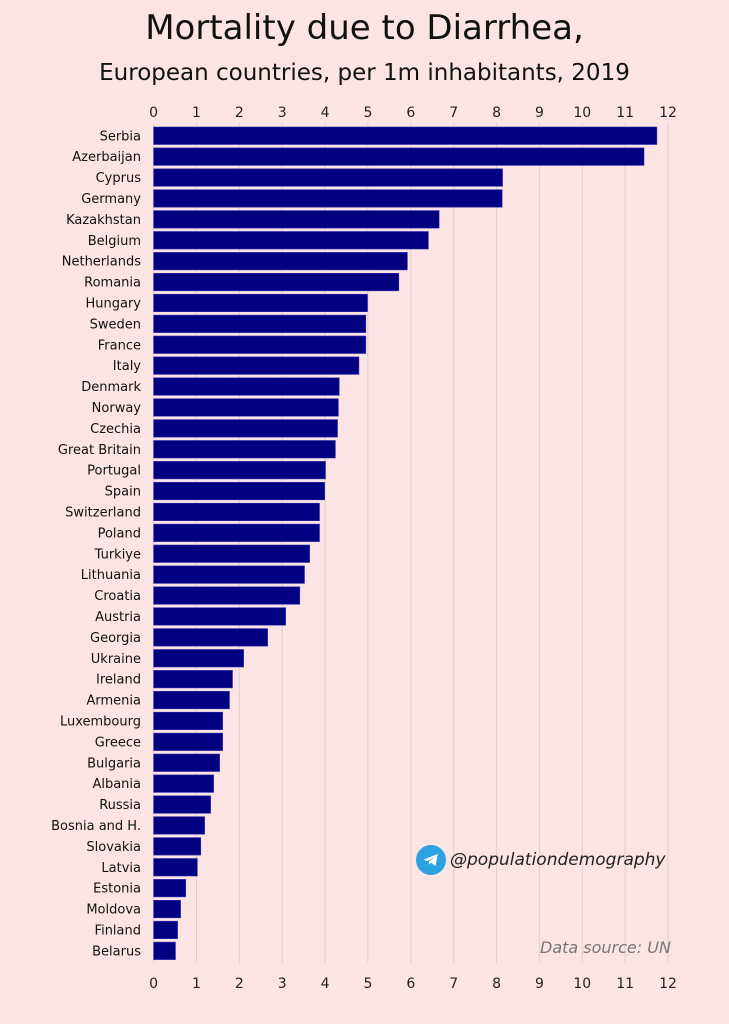  I want to click on x-tick-label-bottom: 4, so click(325, 984).